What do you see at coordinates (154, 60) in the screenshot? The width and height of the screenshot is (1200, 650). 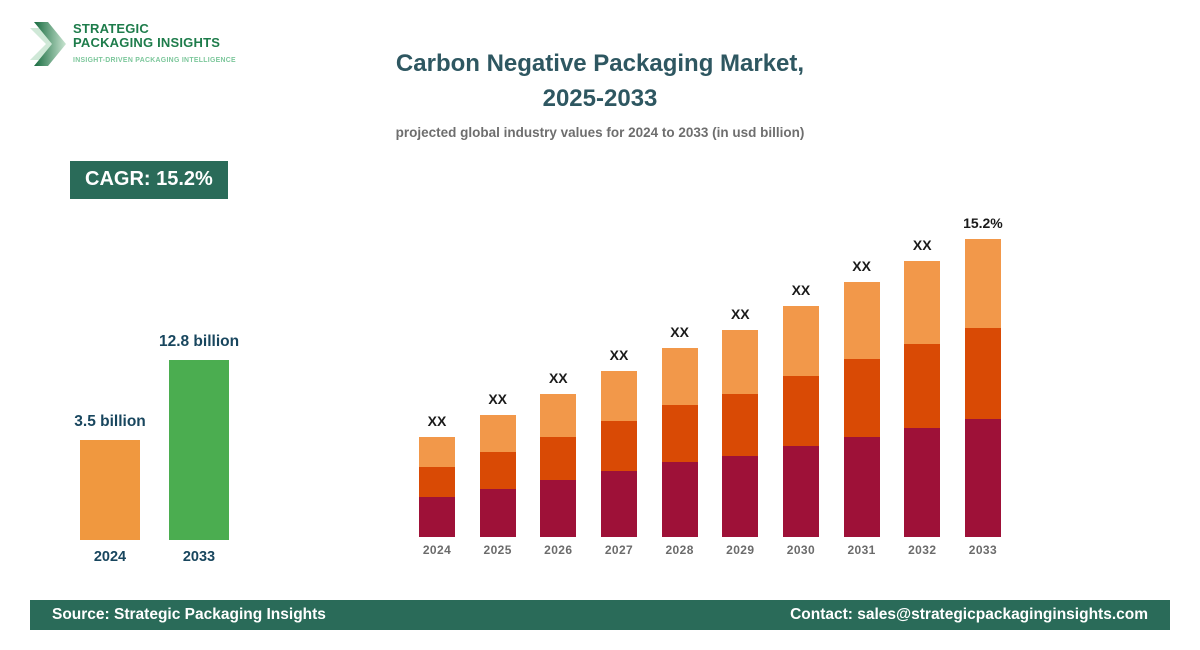 I see `brand-tagline: INSIGHT-DRIVEN PACKAGING INTELLIGENCE` at bounding box center [154, 60].